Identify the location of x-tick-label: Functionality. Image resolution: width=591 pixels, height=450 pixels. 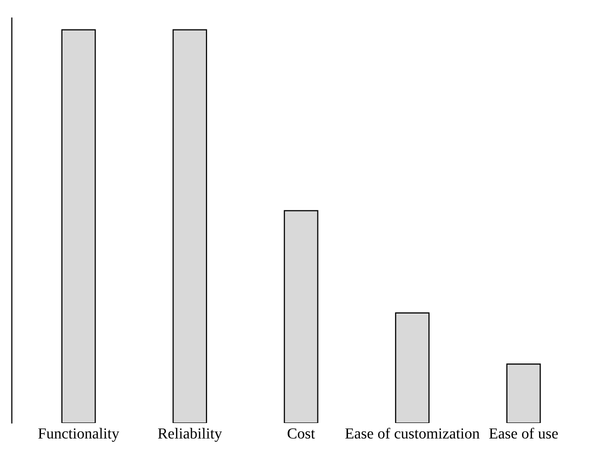
(79, 435).